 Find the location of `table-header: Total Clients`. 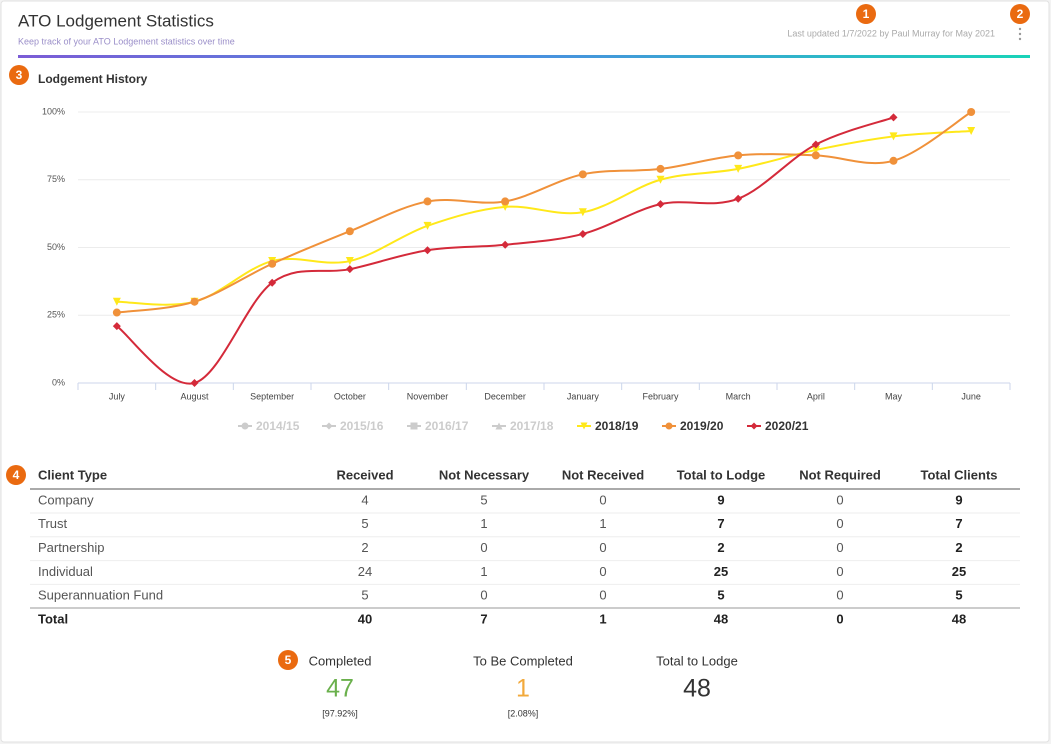

table-header: Total Clients is located at coordinates (958, 474).